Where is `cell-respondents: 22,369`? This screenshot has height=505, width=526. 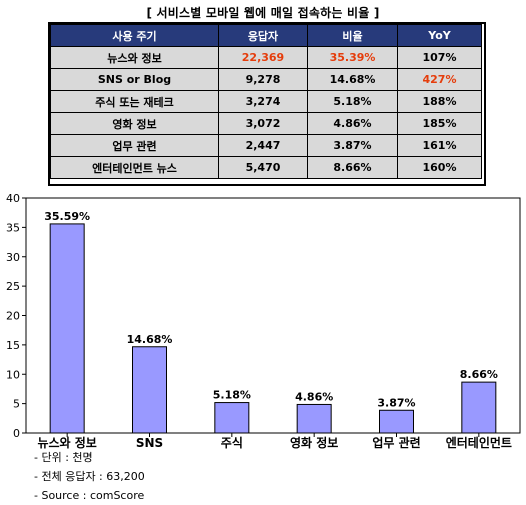
cell-respondents: 22,369 is located at coordinates (263, 57).